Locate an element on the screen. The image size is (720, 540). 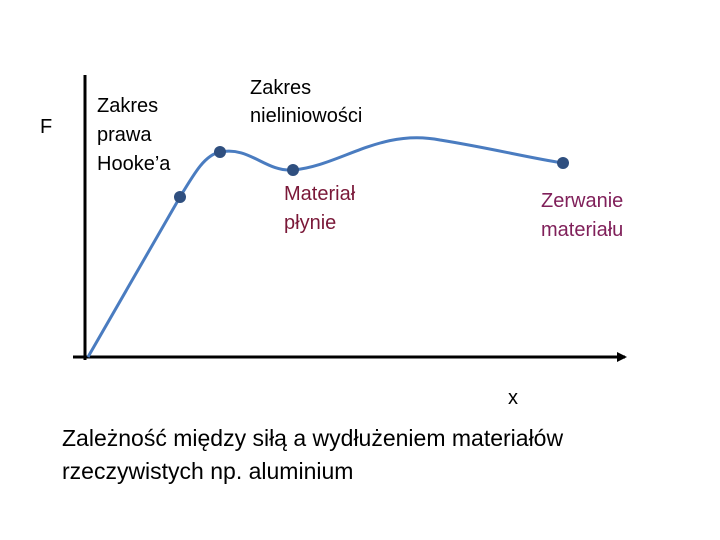
annotation: płynie is located at coordinates (310, 223).